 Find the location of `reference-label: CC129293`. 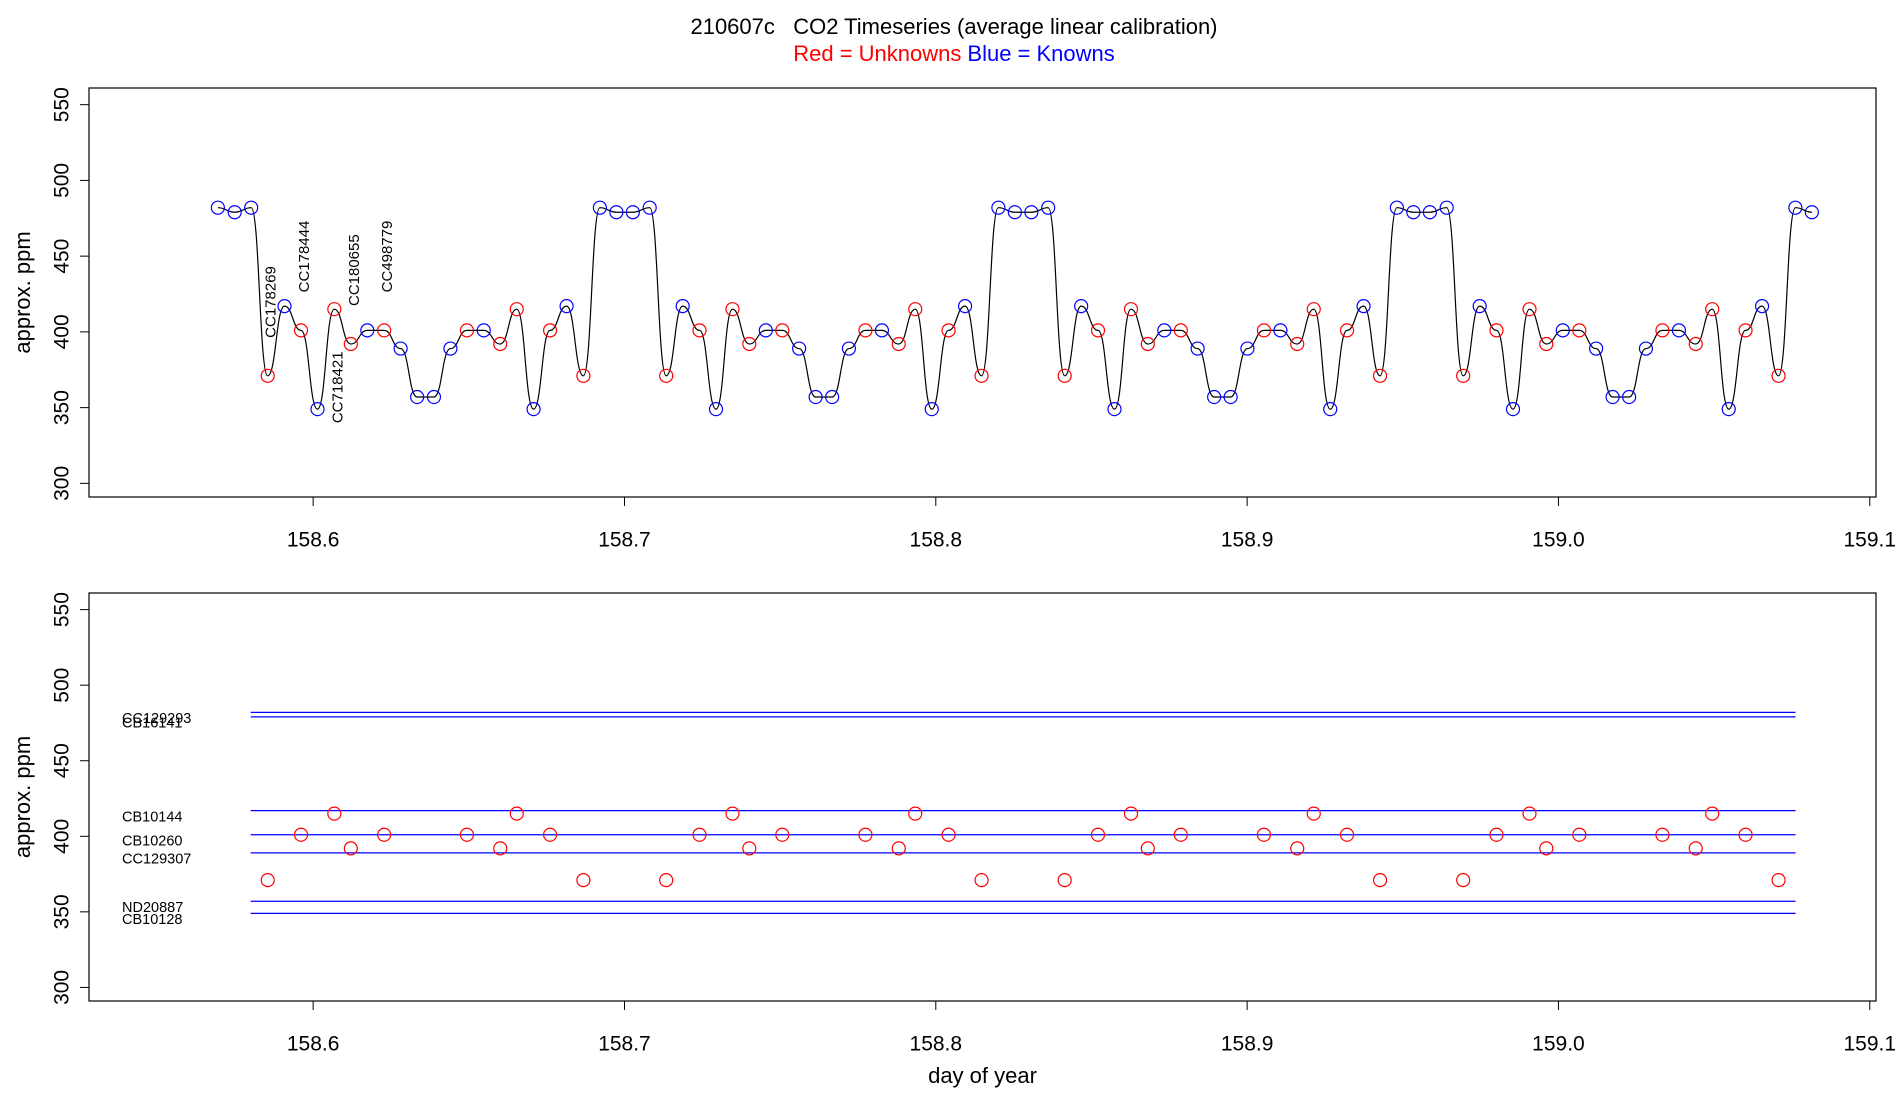

reference-label: CC129293 is located at coordinates (156, 719).